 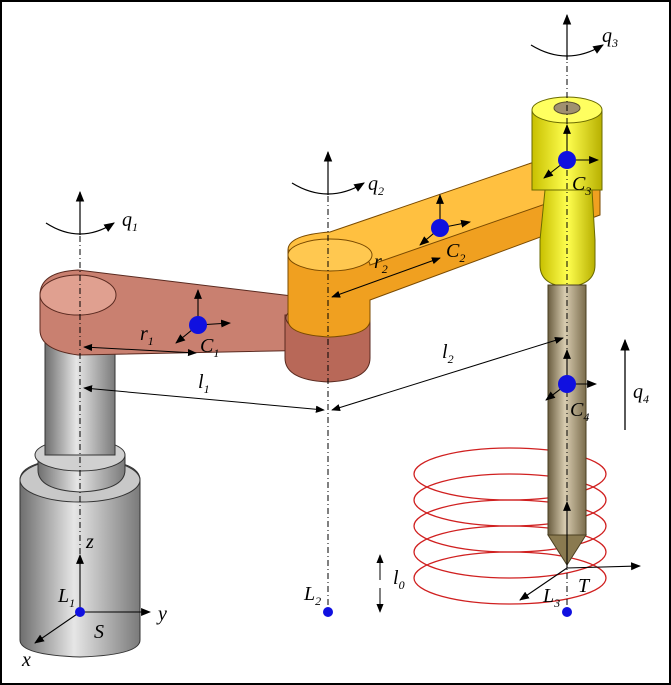 I want to click on label-l1: l1, so click(x=204, y=383).